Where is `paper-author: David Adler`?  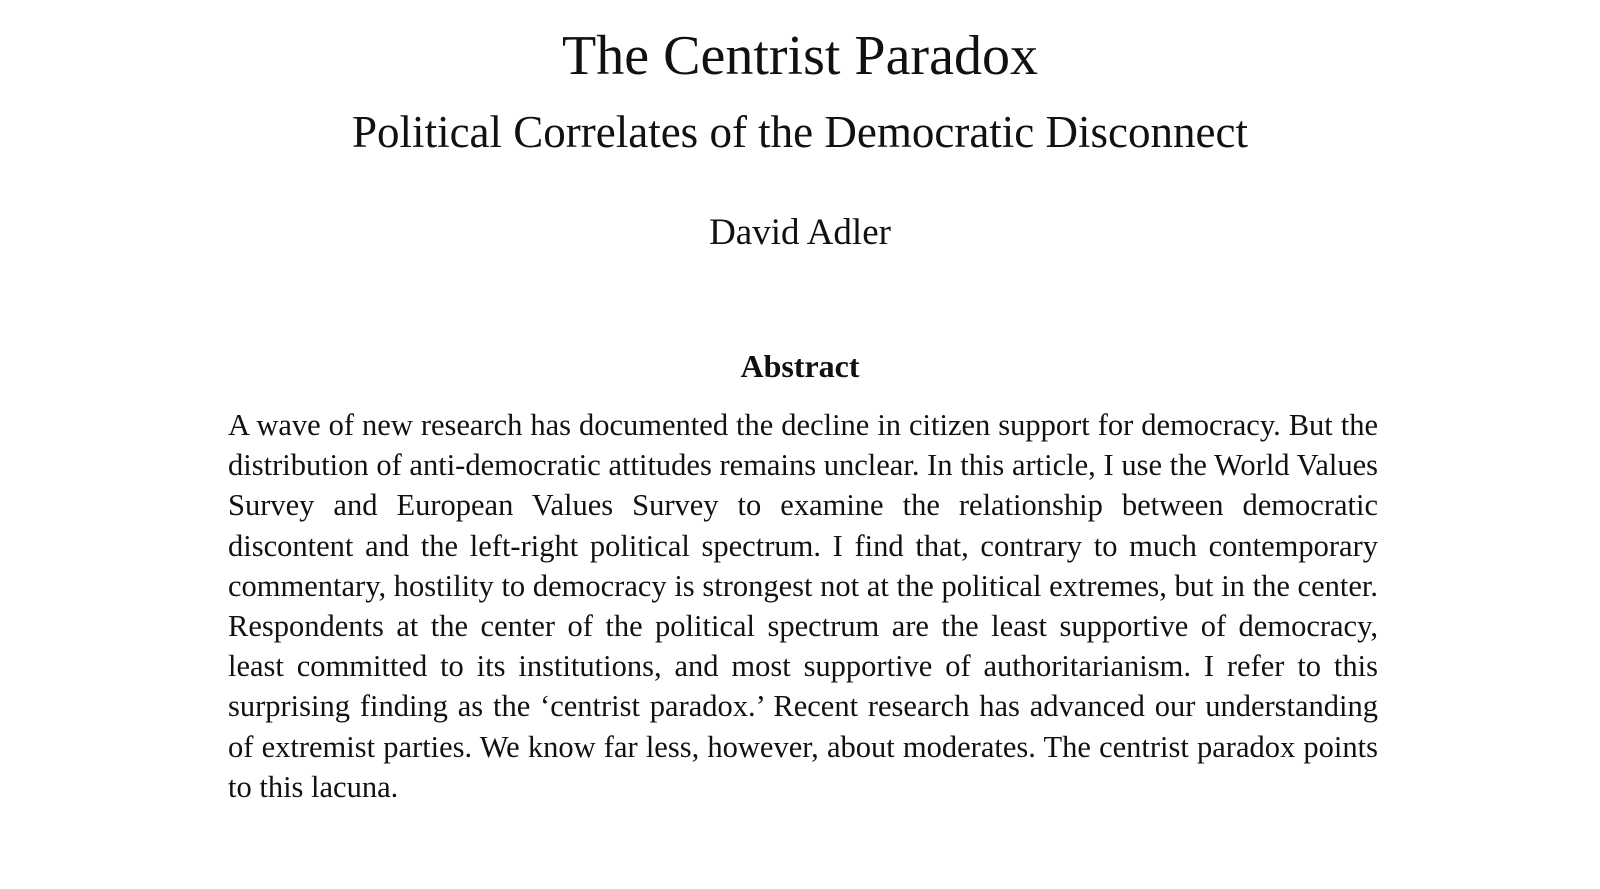 paper-author: David Adler is located at coordinates (800, 232).